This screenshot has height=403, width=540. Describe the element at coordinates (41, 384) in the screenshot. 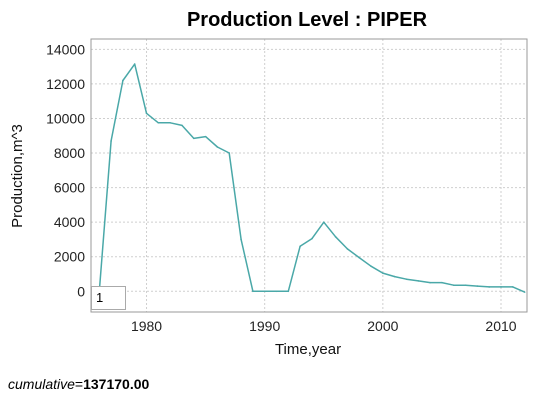

I see `cumulative-label: cumulative` at that location.